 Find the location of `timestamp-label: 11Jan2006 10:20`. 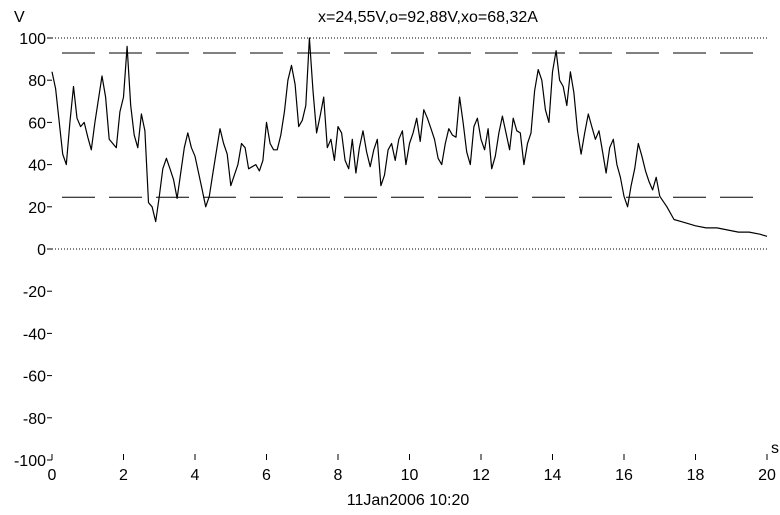

timestamp-label: 11Jan2006 10:20 is located at coordinates (408, 500).